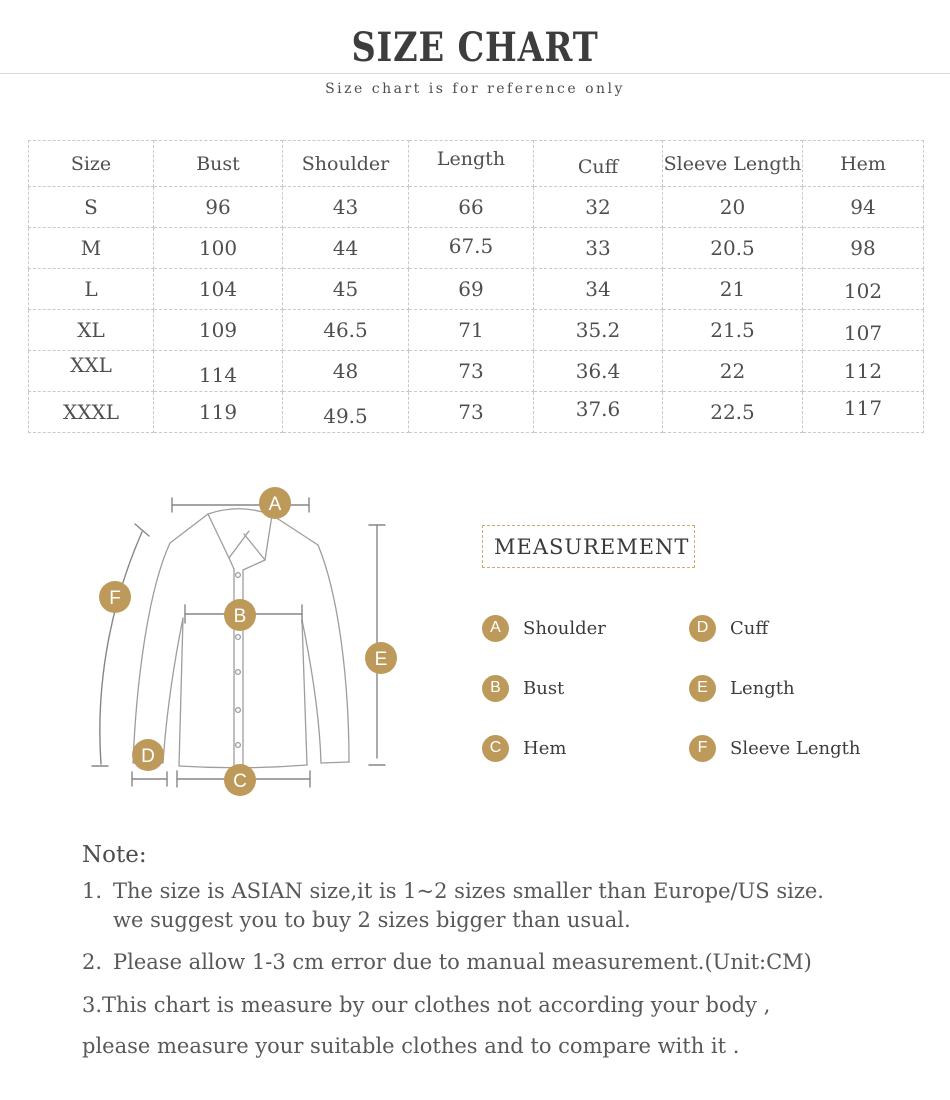 The height and width of the screenshot is (1100, 950). What do you see at coordinates (91, 163) in the screenshot?
I see `col-header-size: Size` at bounding box center [91, 163].